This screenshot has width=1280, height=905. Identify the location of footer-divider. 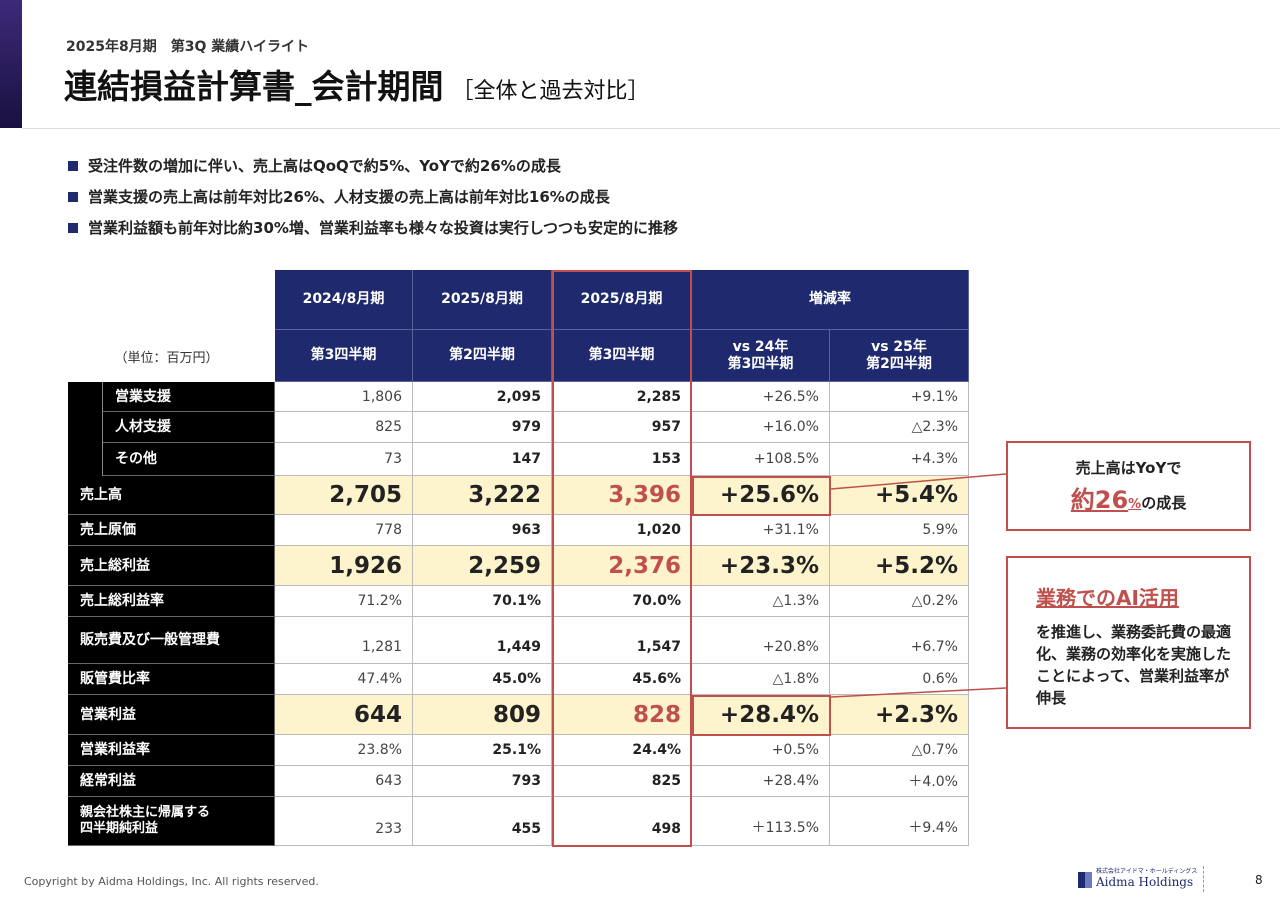
(1203, 879).